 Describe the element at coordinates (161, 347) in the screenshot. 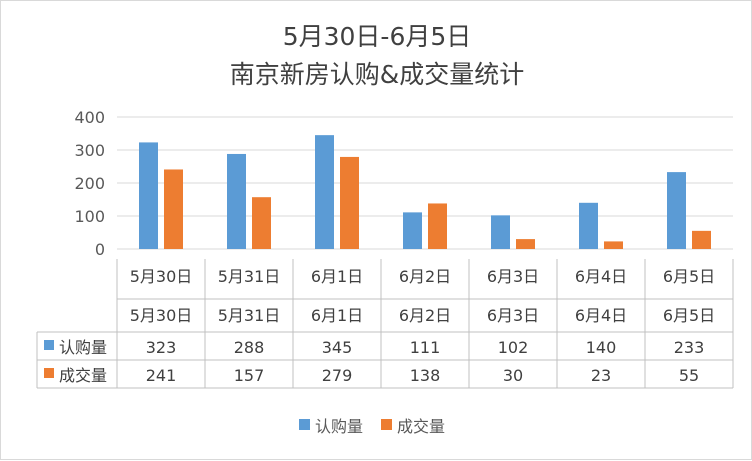

I see `table-value-cell: 323` at that location.